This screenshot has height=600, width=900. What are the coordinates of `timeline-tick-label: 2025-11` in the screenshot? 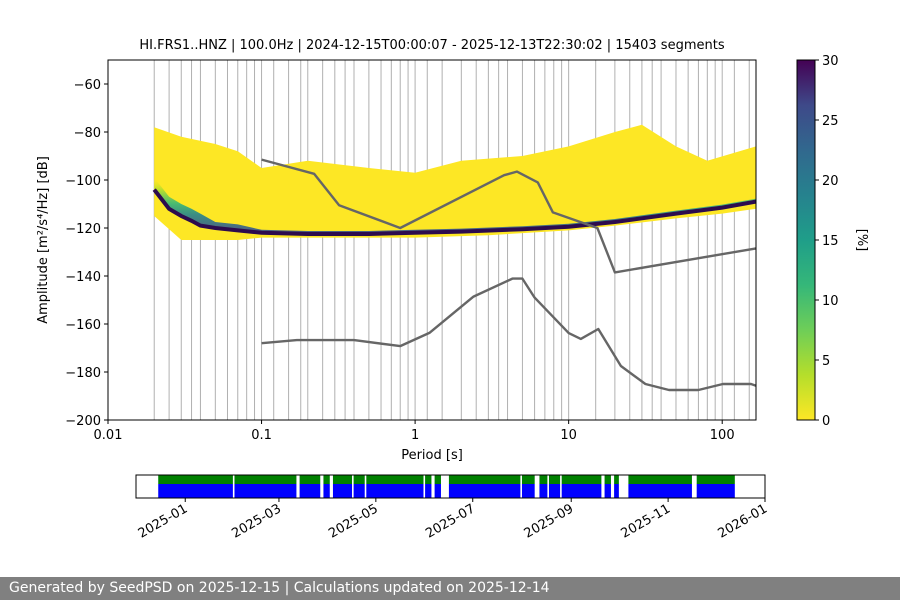 It's located at (646, 521).